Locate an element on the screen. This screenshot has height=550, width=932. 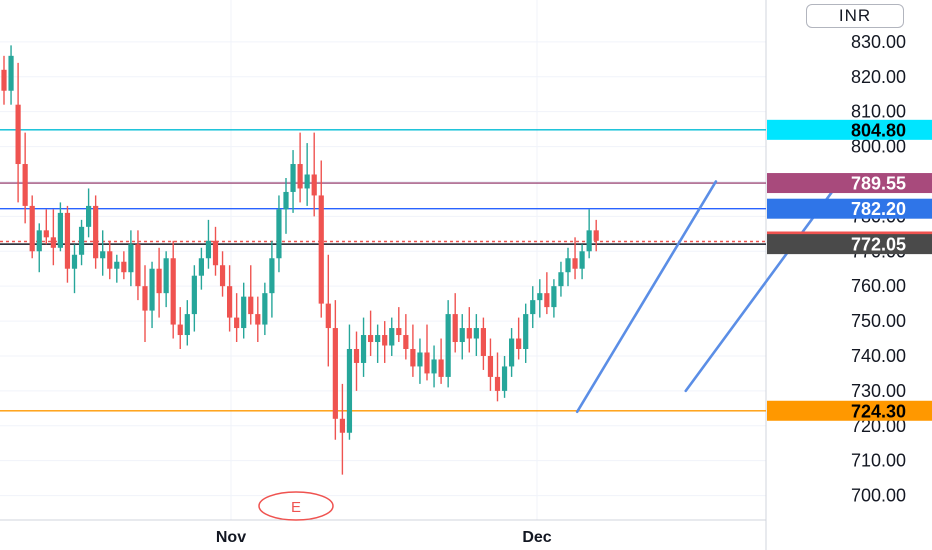
price-tag: 772.05 is located at coordinates (849, 244).